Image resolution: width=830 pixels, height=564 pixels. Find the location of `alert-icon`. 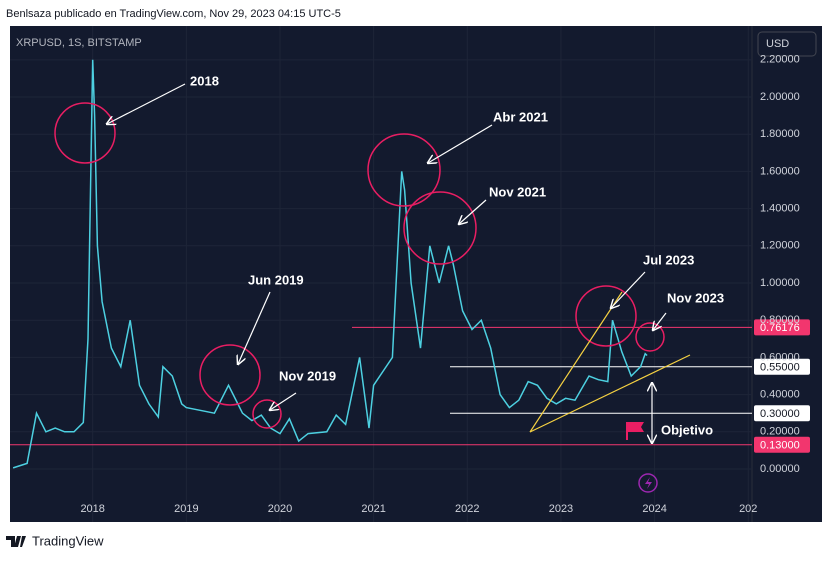

alert-icon is located at coordinates (648, 483).